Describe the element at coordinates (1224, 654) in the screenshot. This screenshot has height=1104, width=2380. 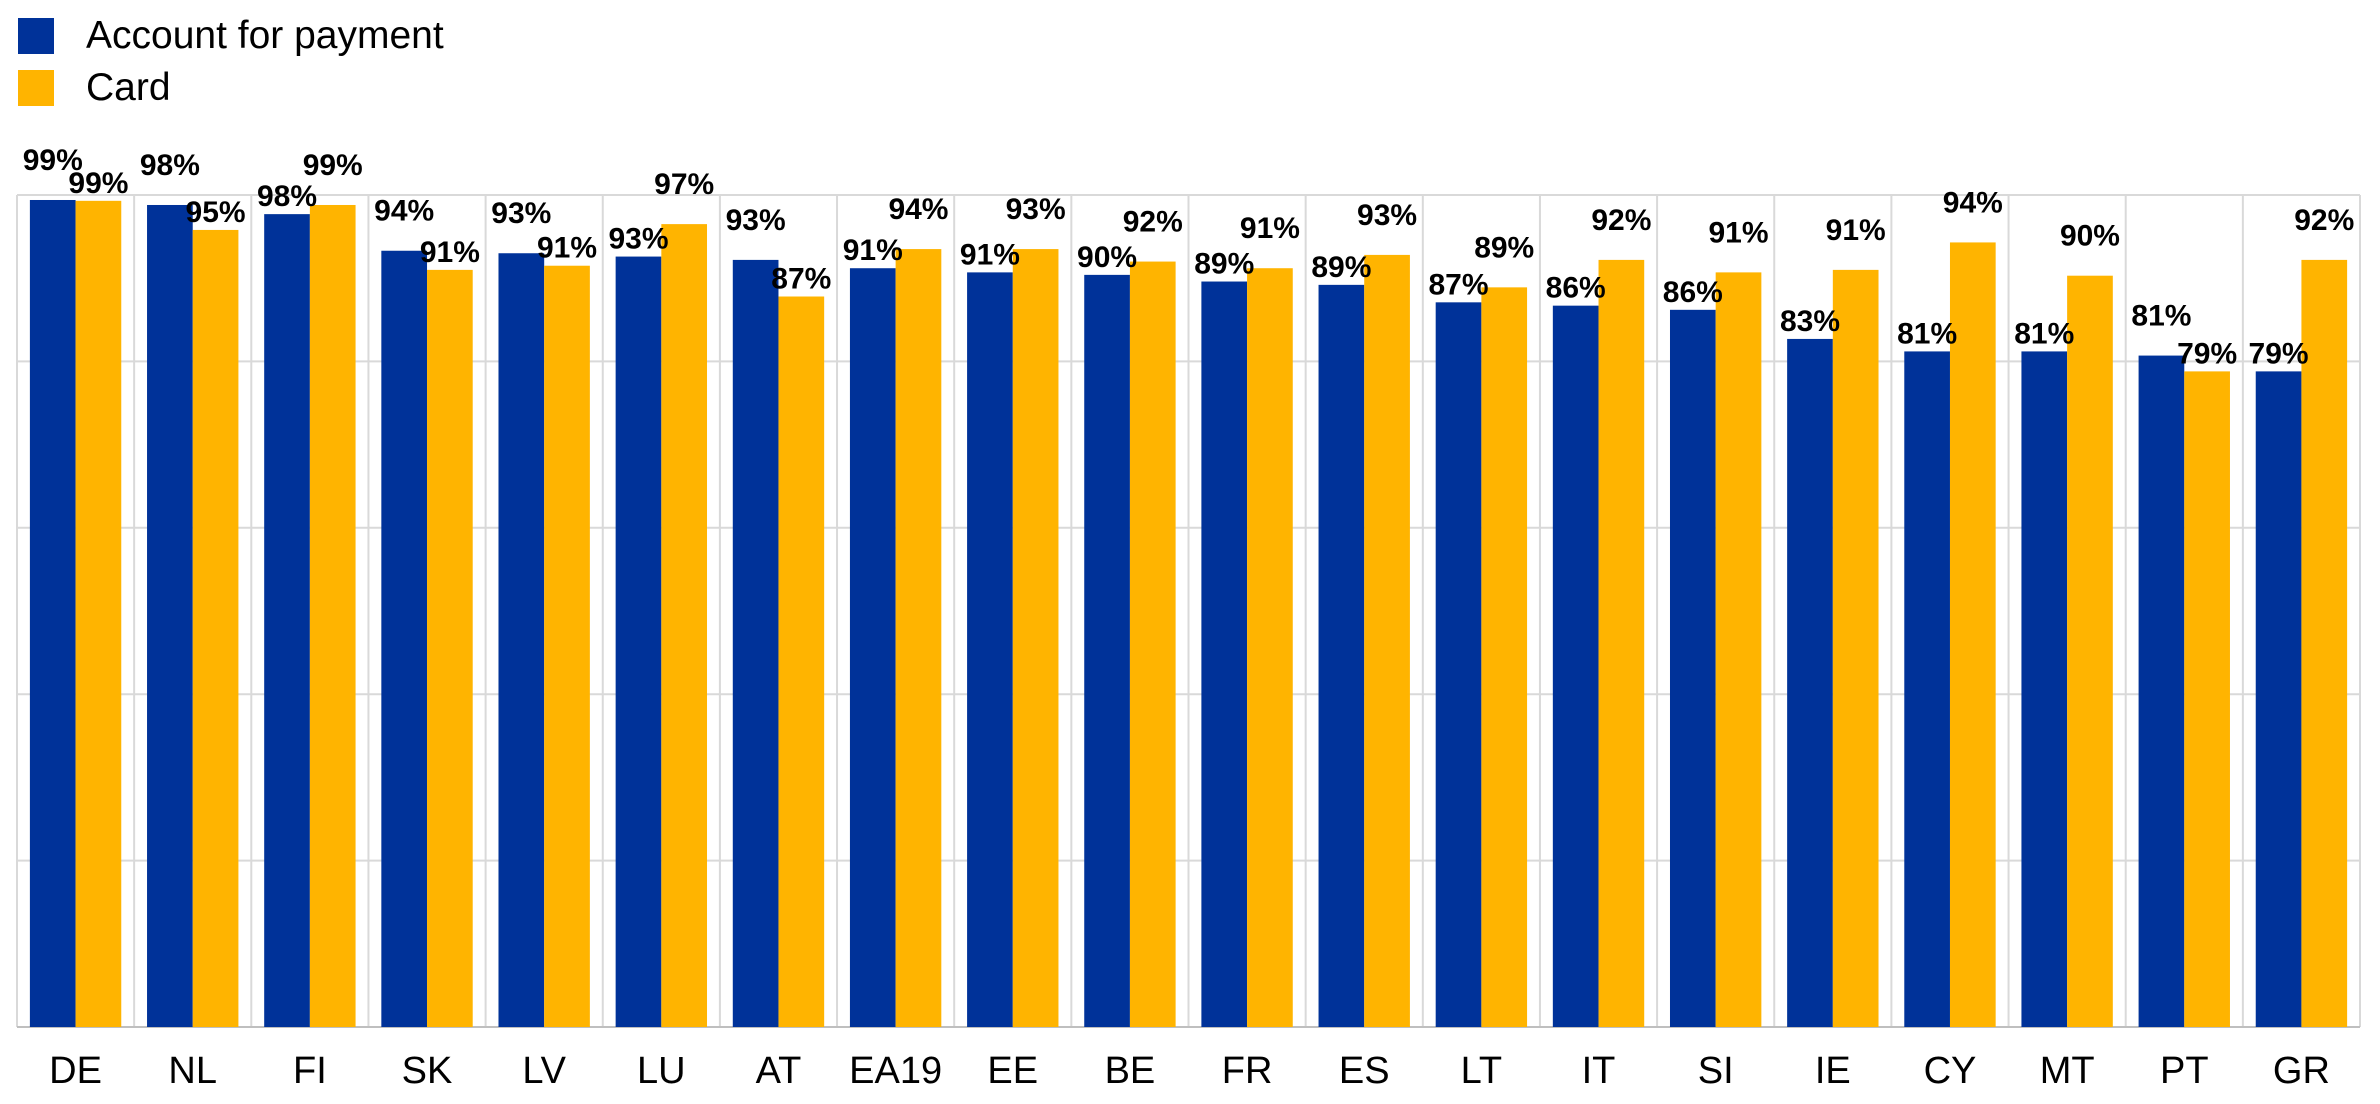
I see `bar-account-fr` at that location.